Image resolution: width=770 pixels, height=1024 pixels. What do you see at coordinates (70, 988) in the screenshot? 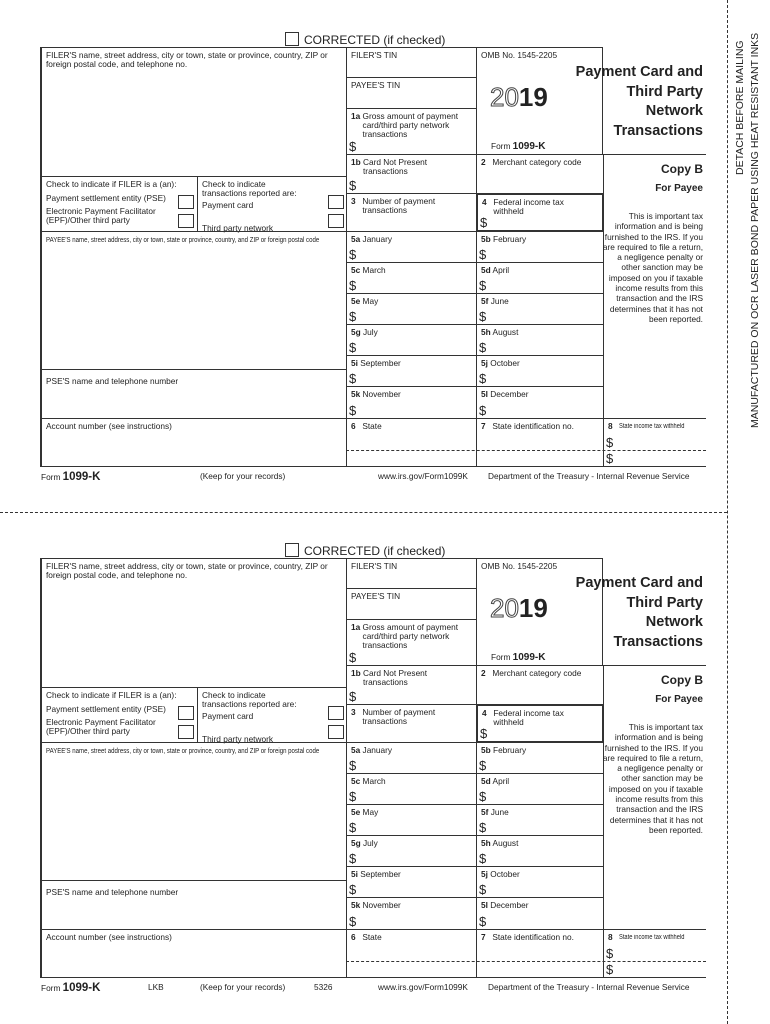
I see `footer-form-number: Form 1099-K` at bounding box center [70, 988].